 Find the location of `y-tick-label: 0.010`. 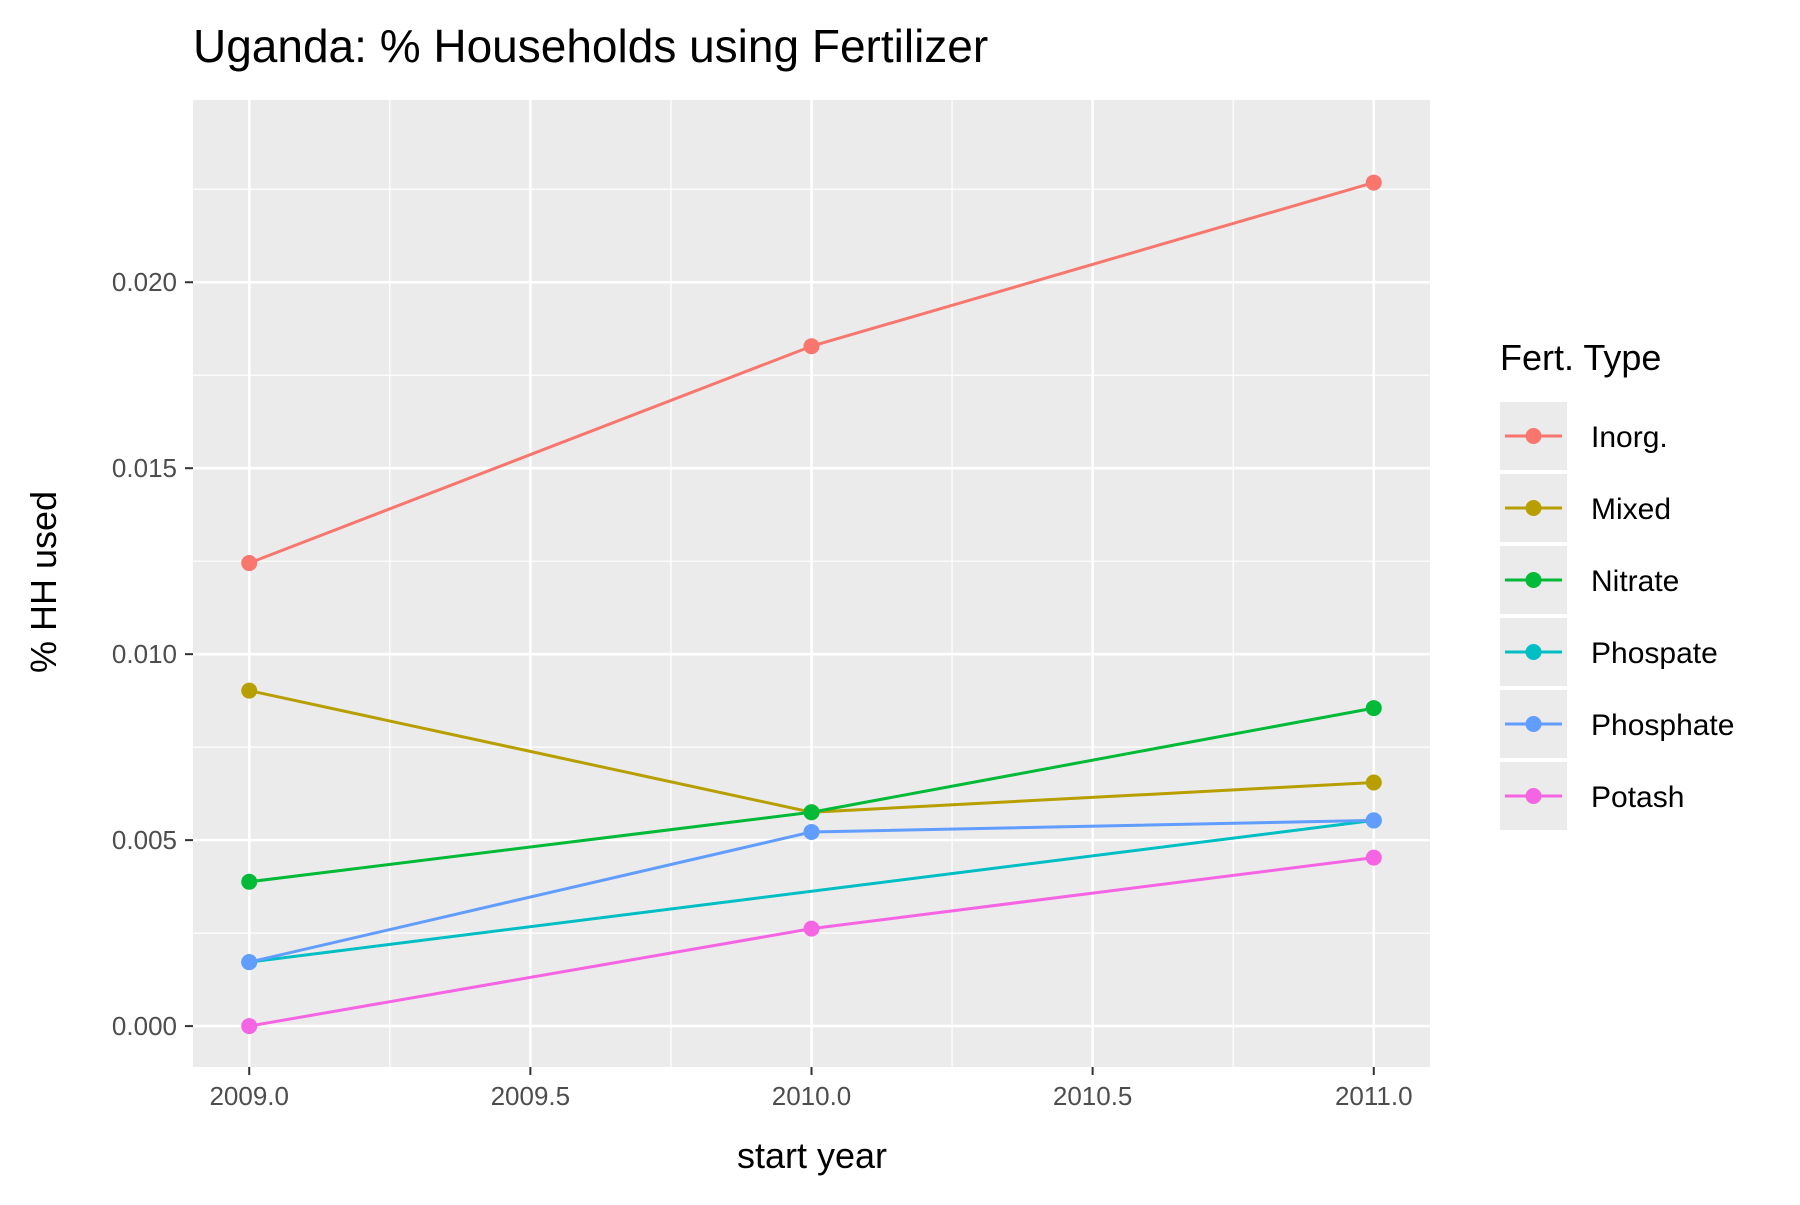

y-tick-label: 0.010 is located at coordinates (144, 654).